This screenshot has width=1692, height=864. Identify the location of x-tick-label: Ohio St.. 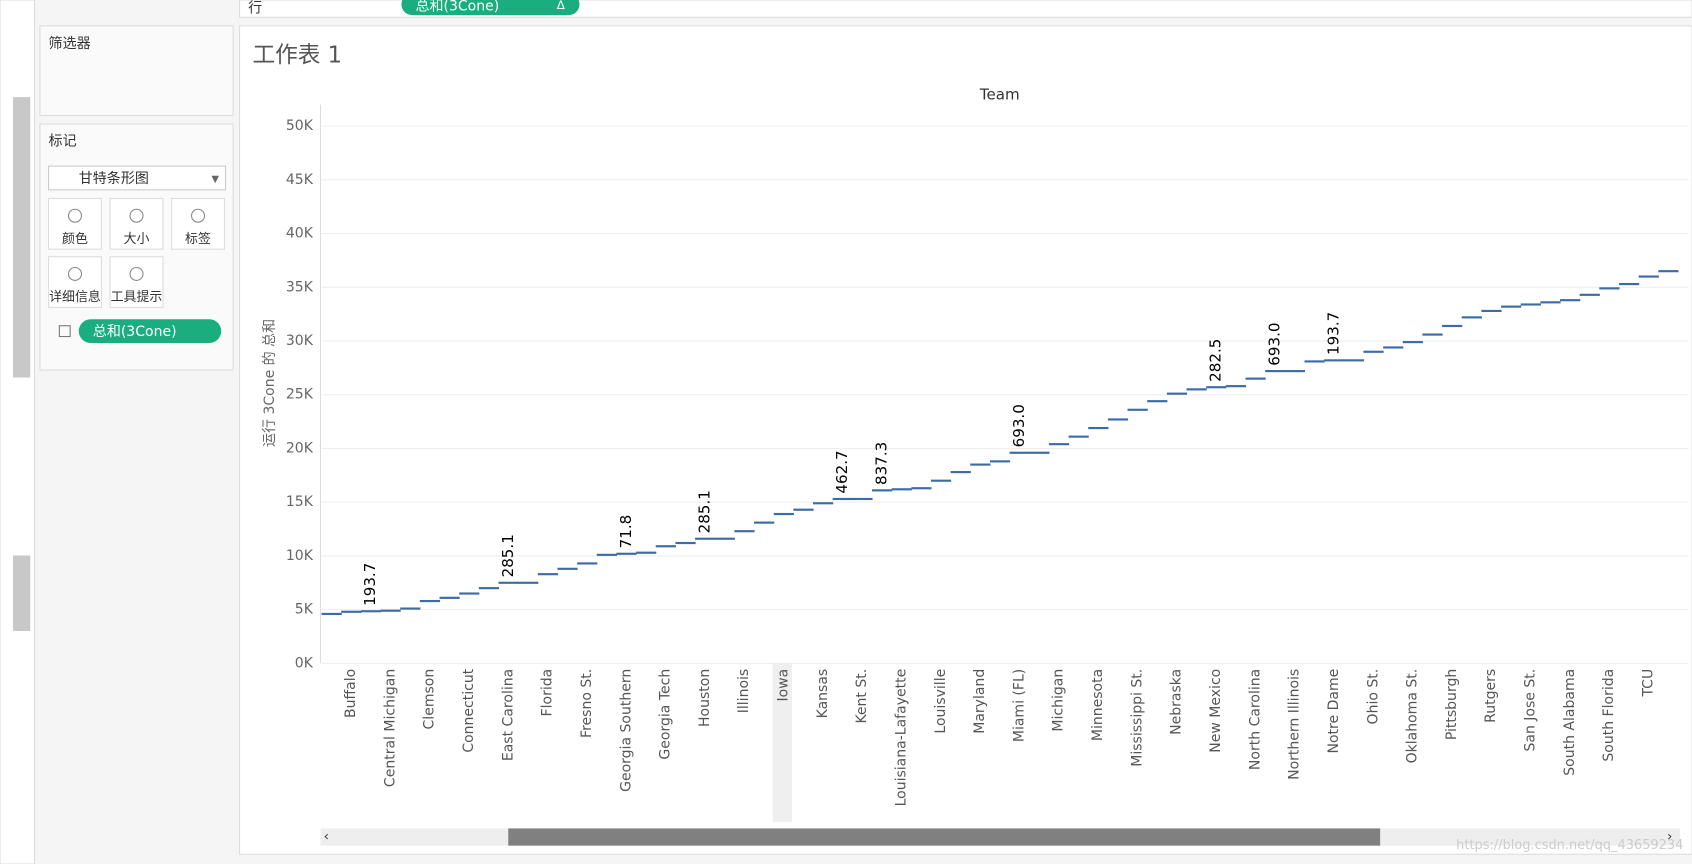
(1373, 697).